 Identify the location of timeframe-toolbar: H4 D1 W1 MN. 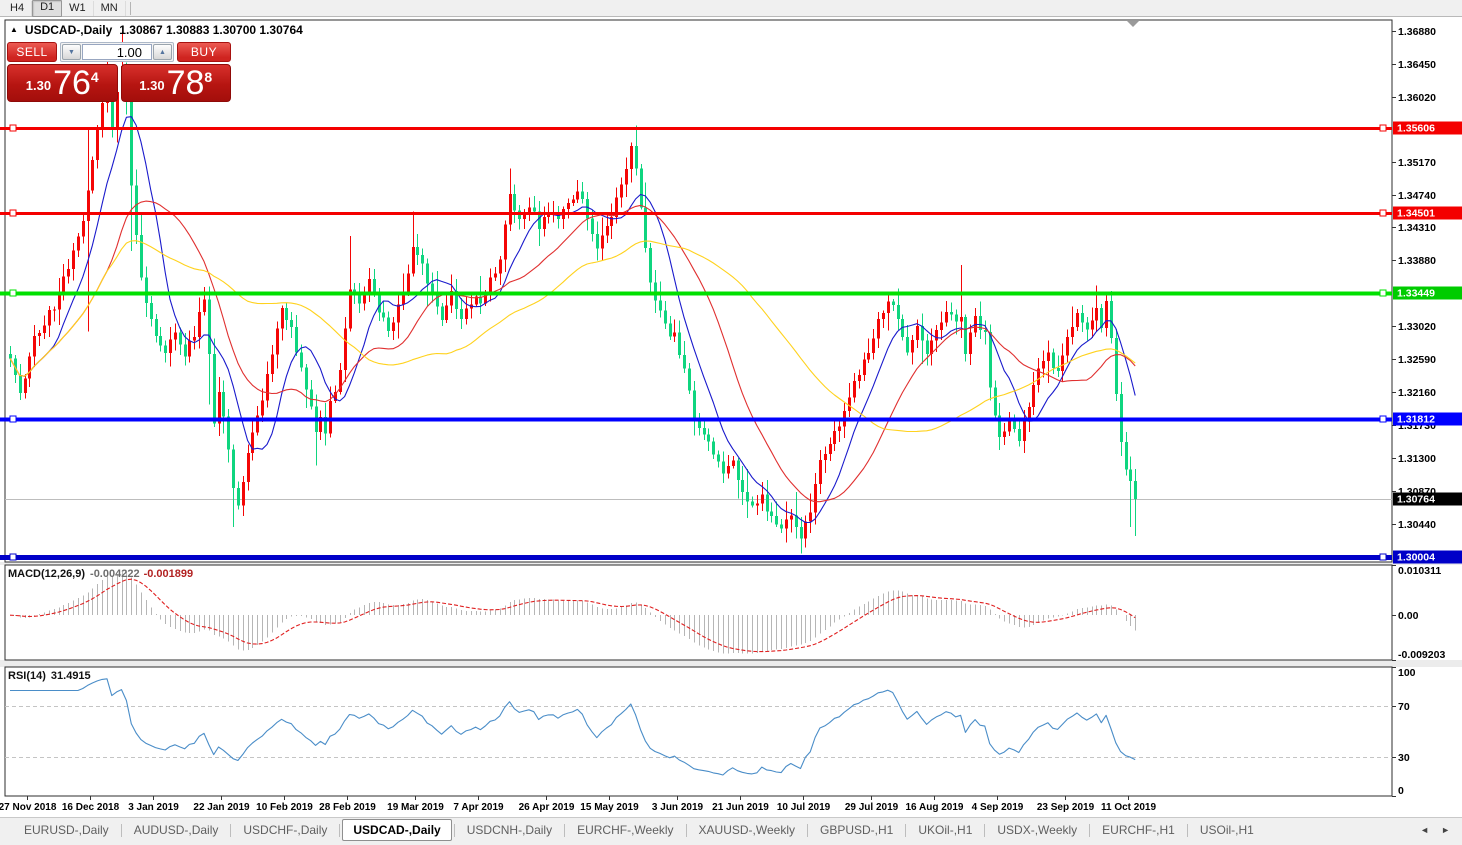
(731, 8).